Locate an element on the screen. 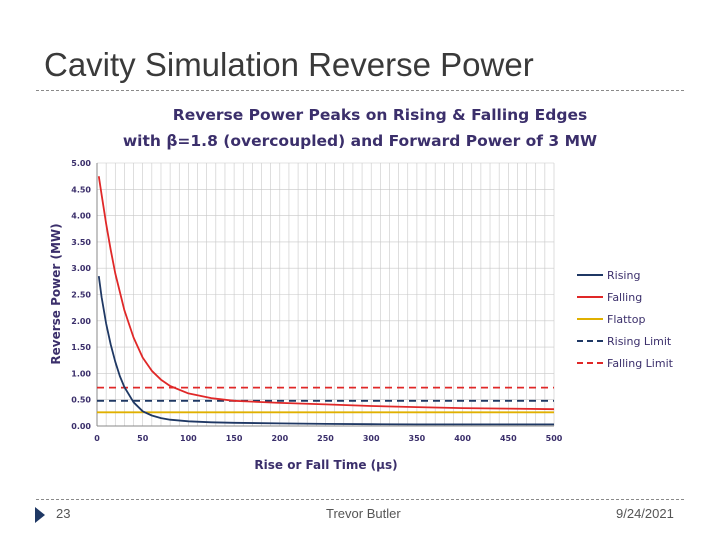  x-tick-label: 500 is located at coordinates (554, 438).